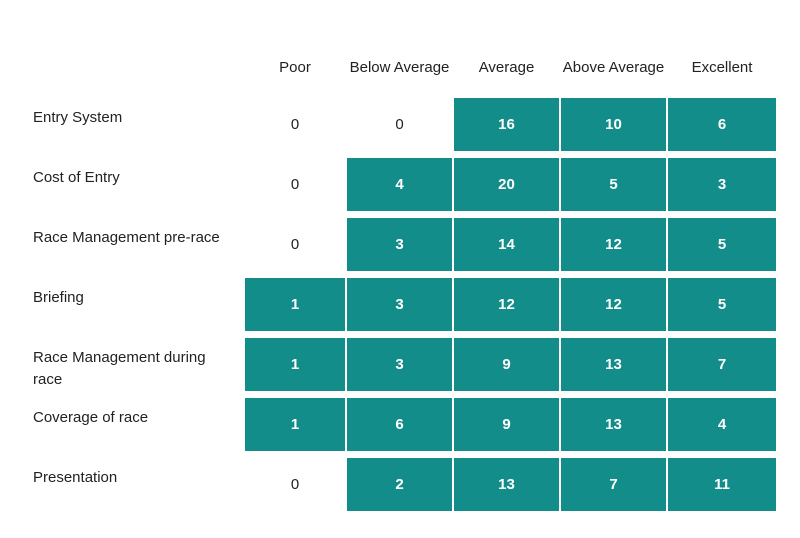 This screenshot has width=800, height=538. What do you see at coordinates (506, 67) in the screenshot?
I see `column-header-average: Average` at bounding box center [506, 67].